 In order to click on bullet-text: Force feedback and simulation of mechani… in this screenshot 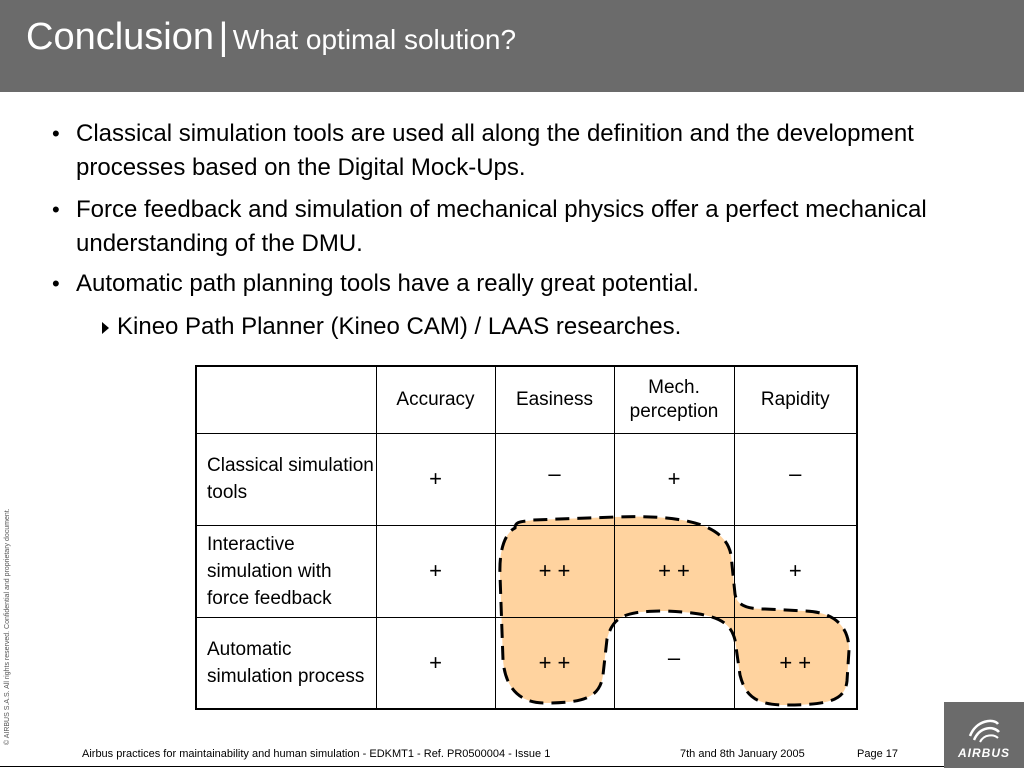, I will do `click(501, 226)`.